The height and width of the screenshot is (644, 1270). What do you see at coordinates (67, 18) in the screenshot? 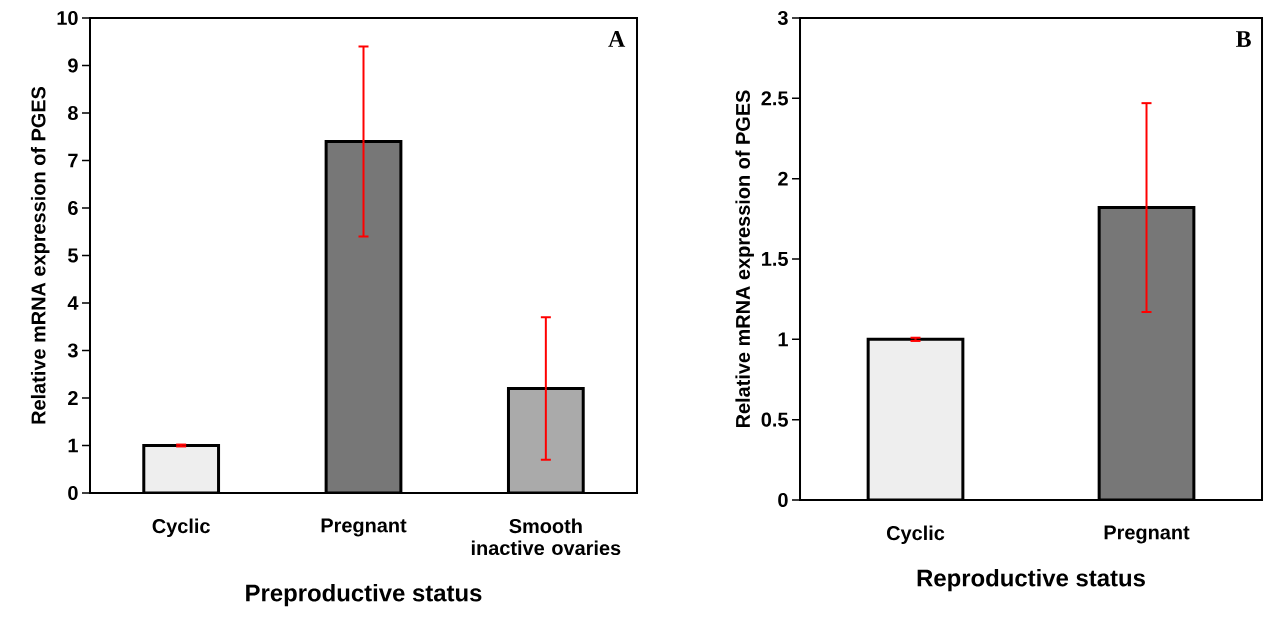
I see `y-tick-label: 10` at bounding box center [67, 18].